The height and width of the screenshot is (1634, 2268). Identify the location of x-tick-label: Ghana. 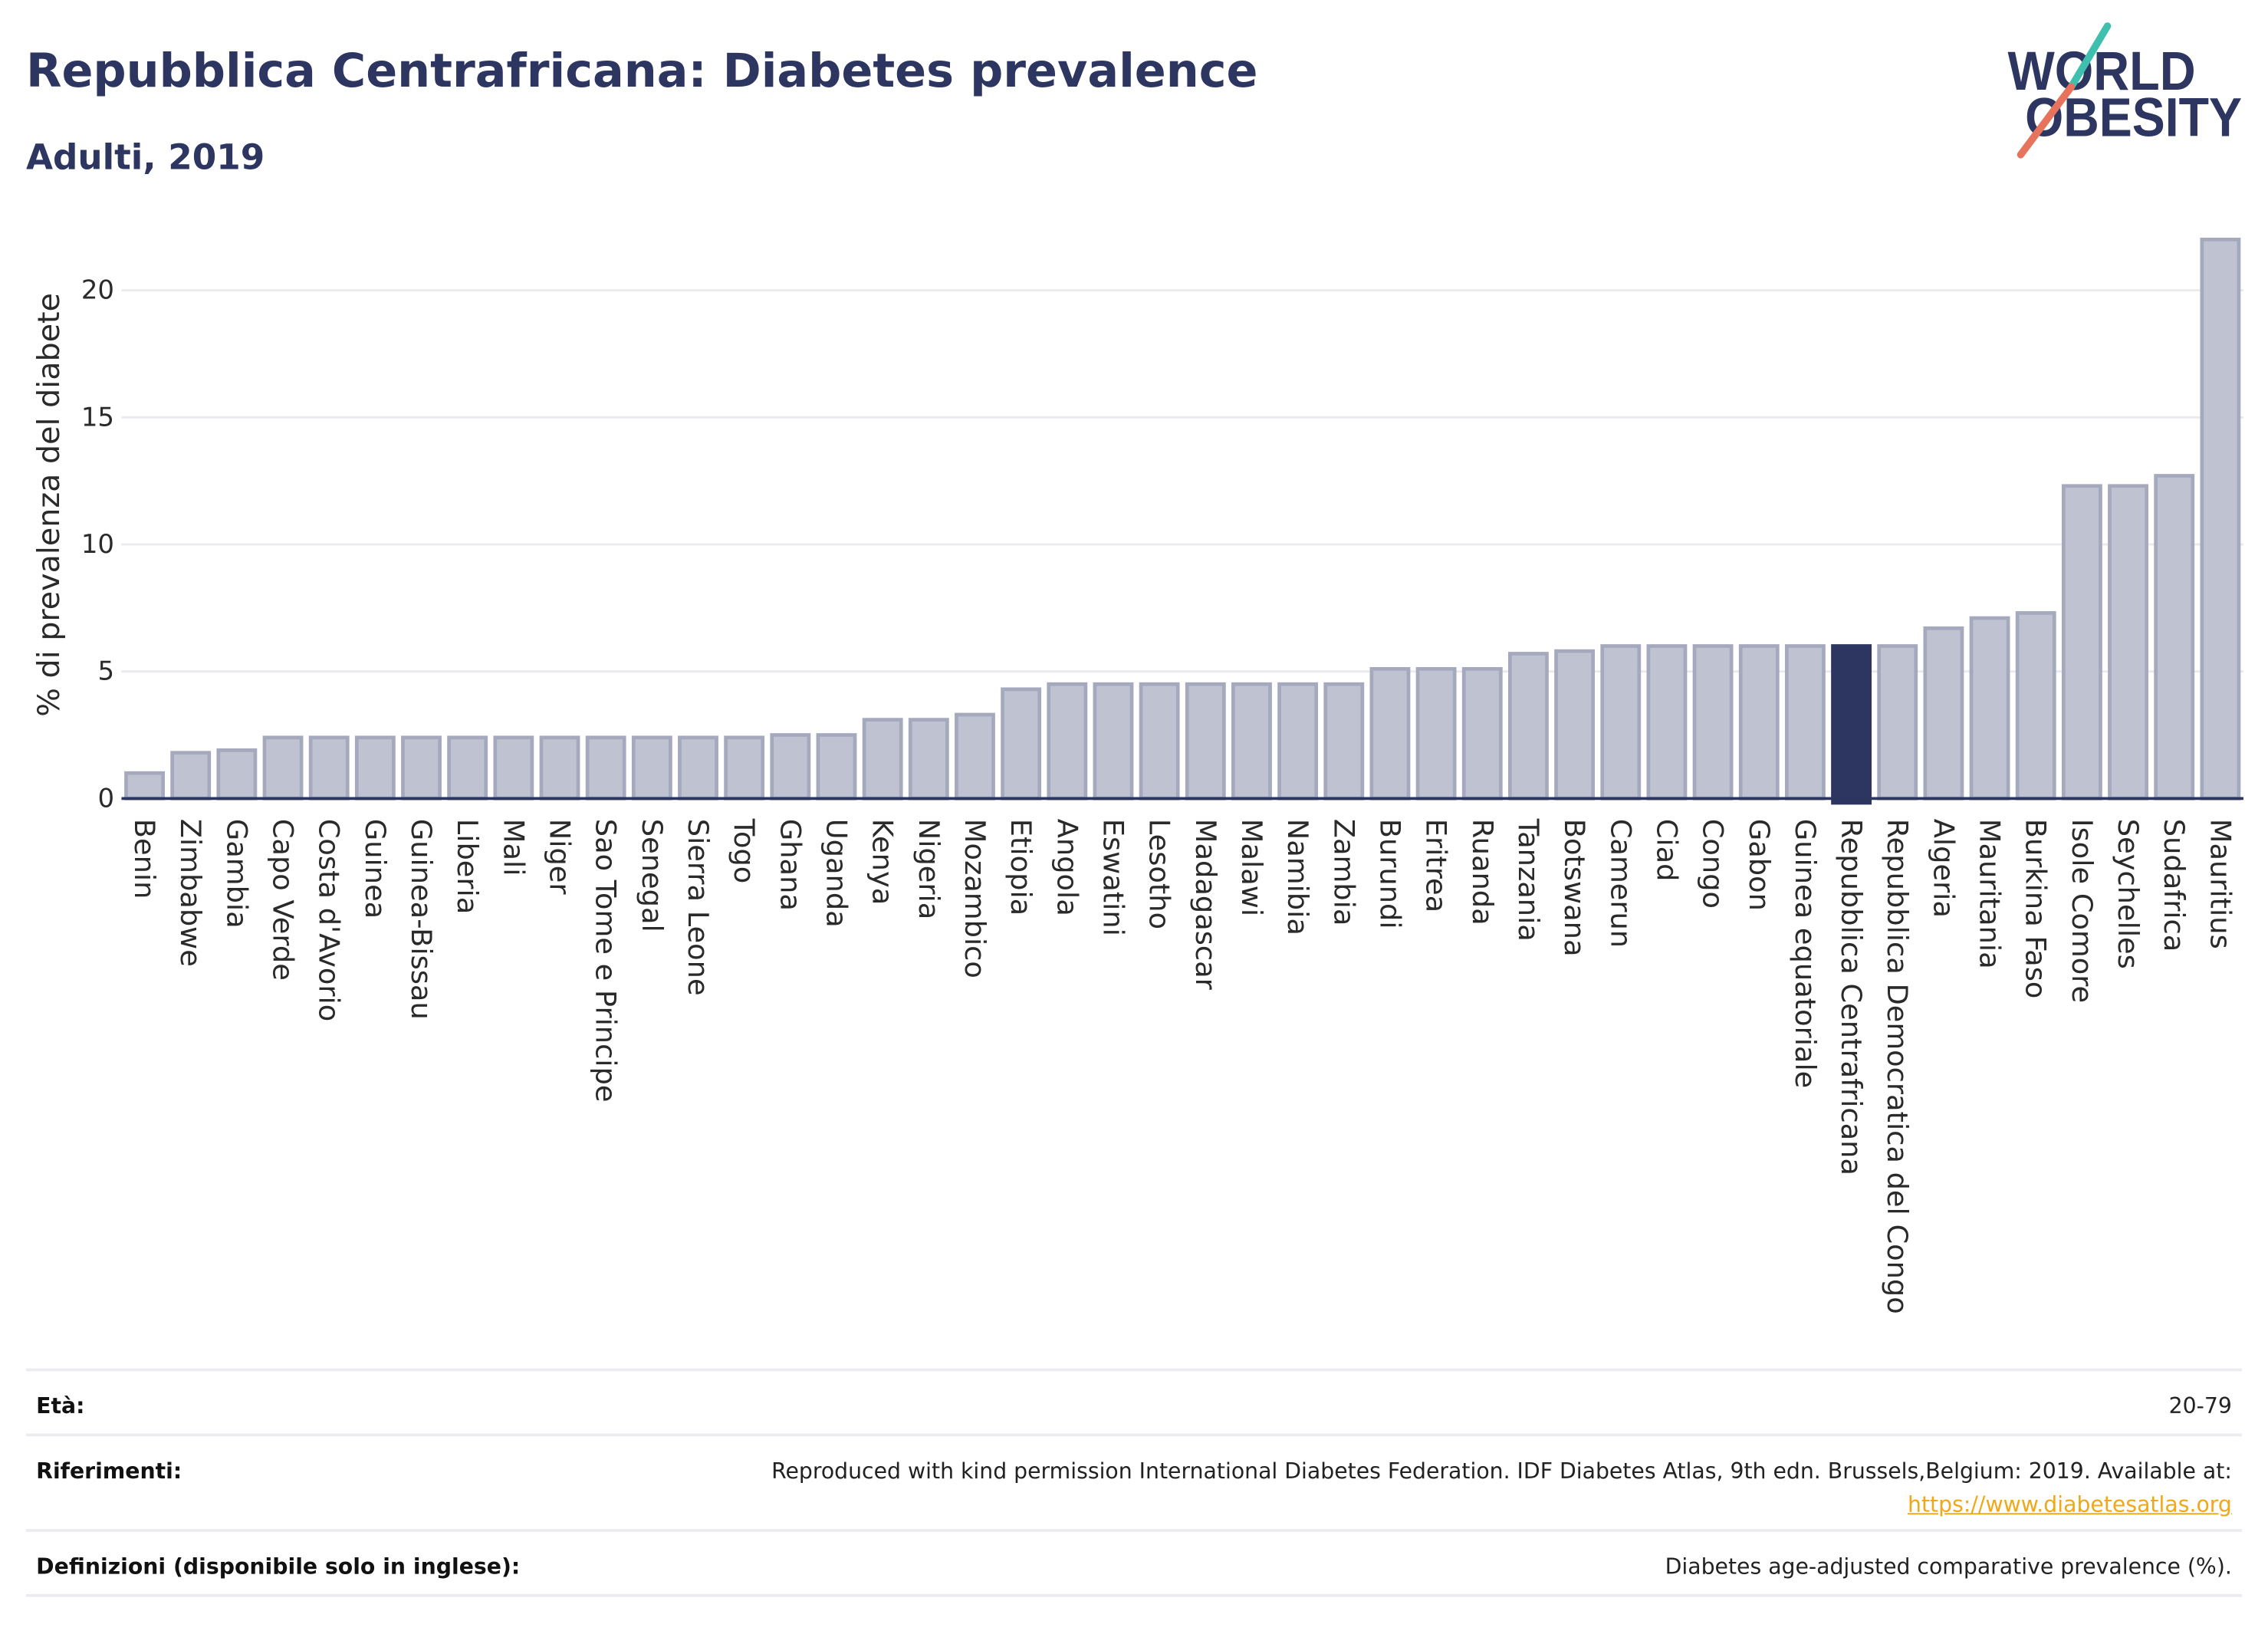
(791, 865).